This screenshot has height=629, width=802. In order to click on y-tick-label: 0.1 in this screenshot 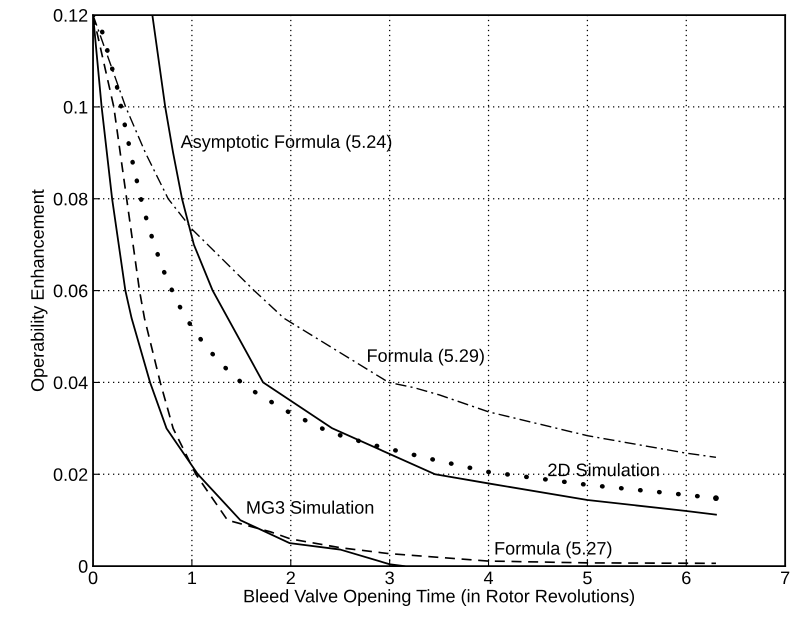, I will do `click(76, 107)`.